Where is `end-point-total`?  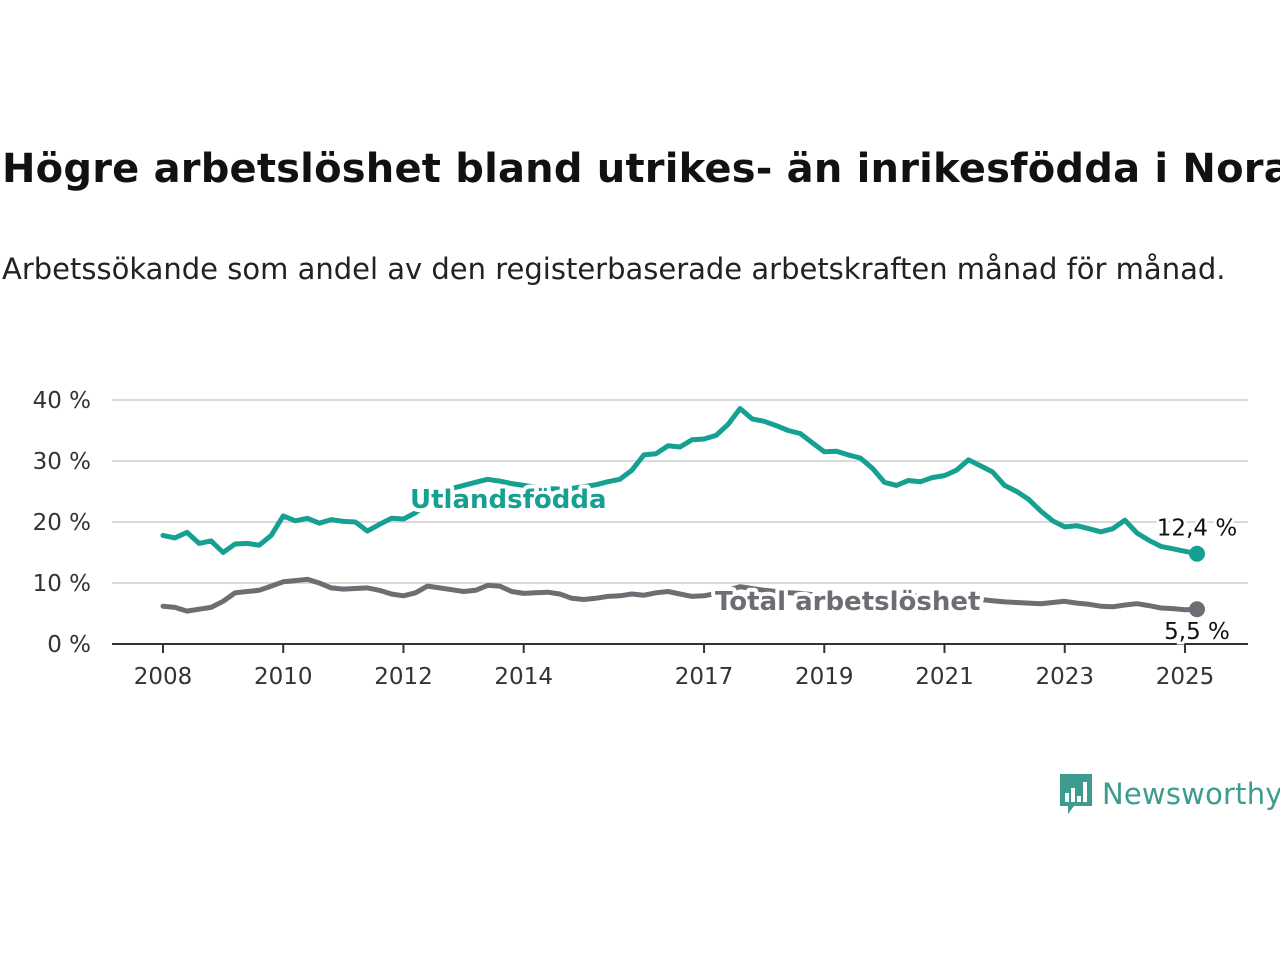
end-point-total is located at coordinates (1197, 609).